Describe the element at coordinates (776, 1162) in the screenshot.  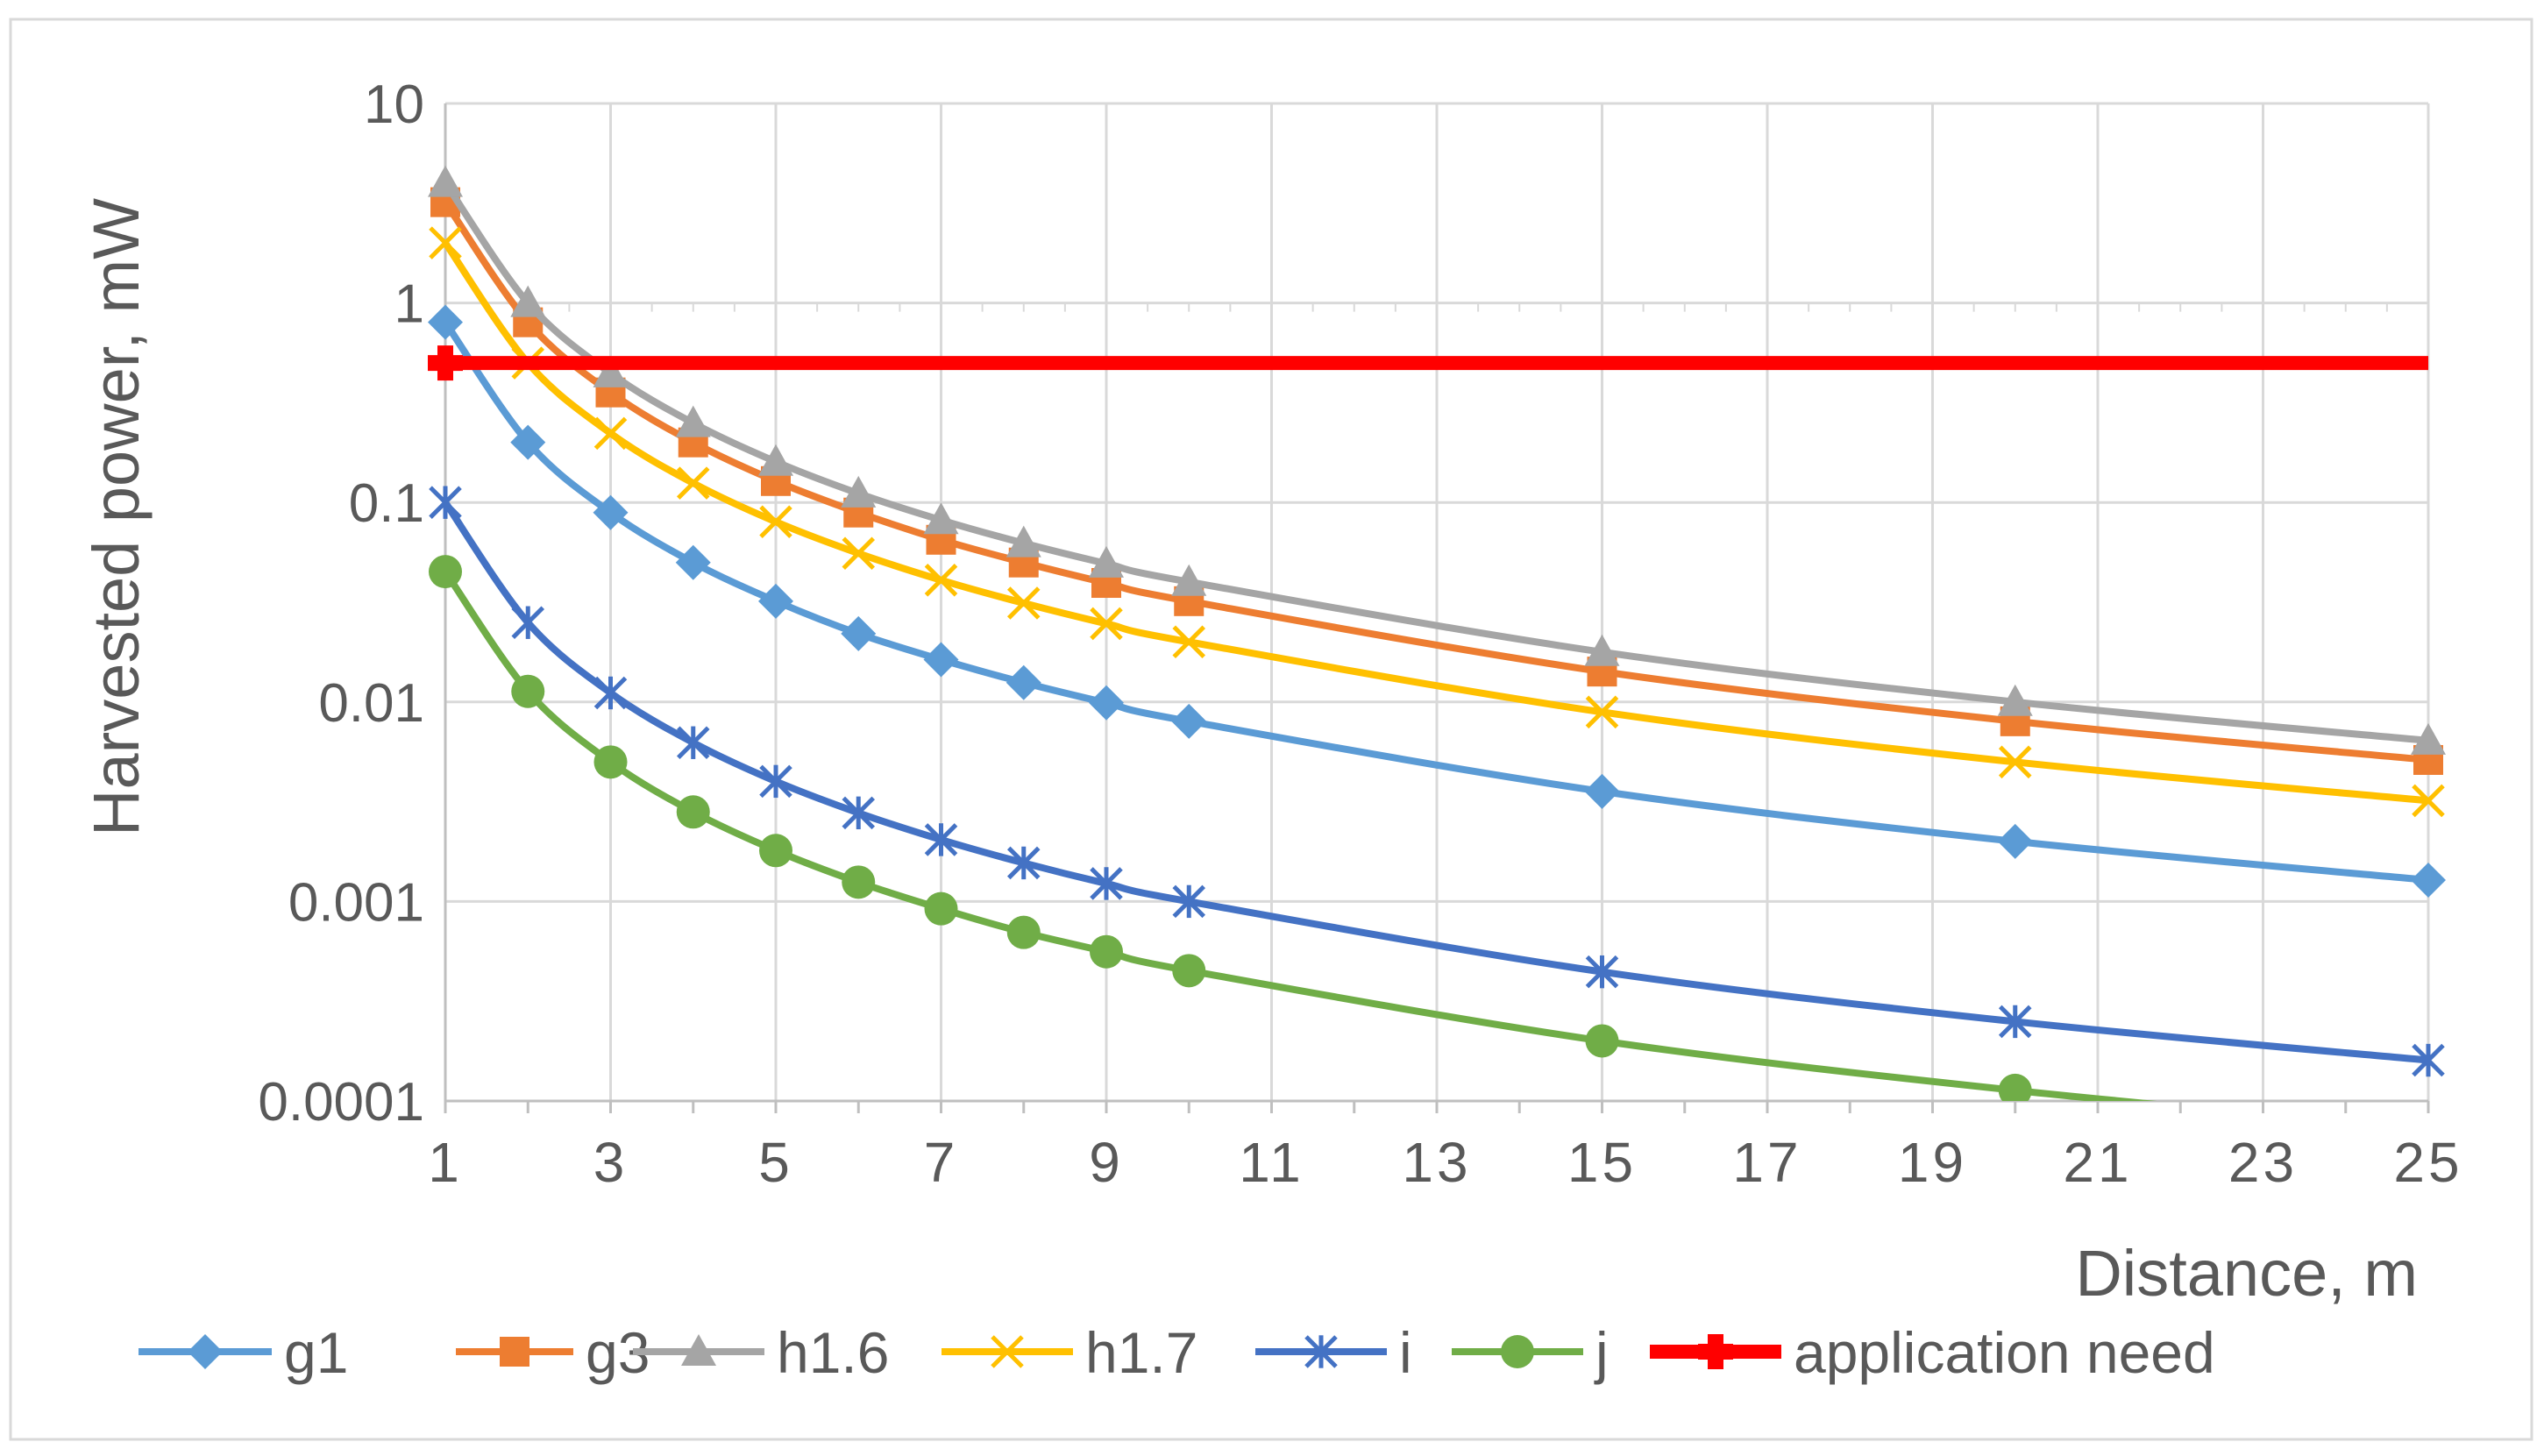
I see `x-tick-label: 5` at that location.